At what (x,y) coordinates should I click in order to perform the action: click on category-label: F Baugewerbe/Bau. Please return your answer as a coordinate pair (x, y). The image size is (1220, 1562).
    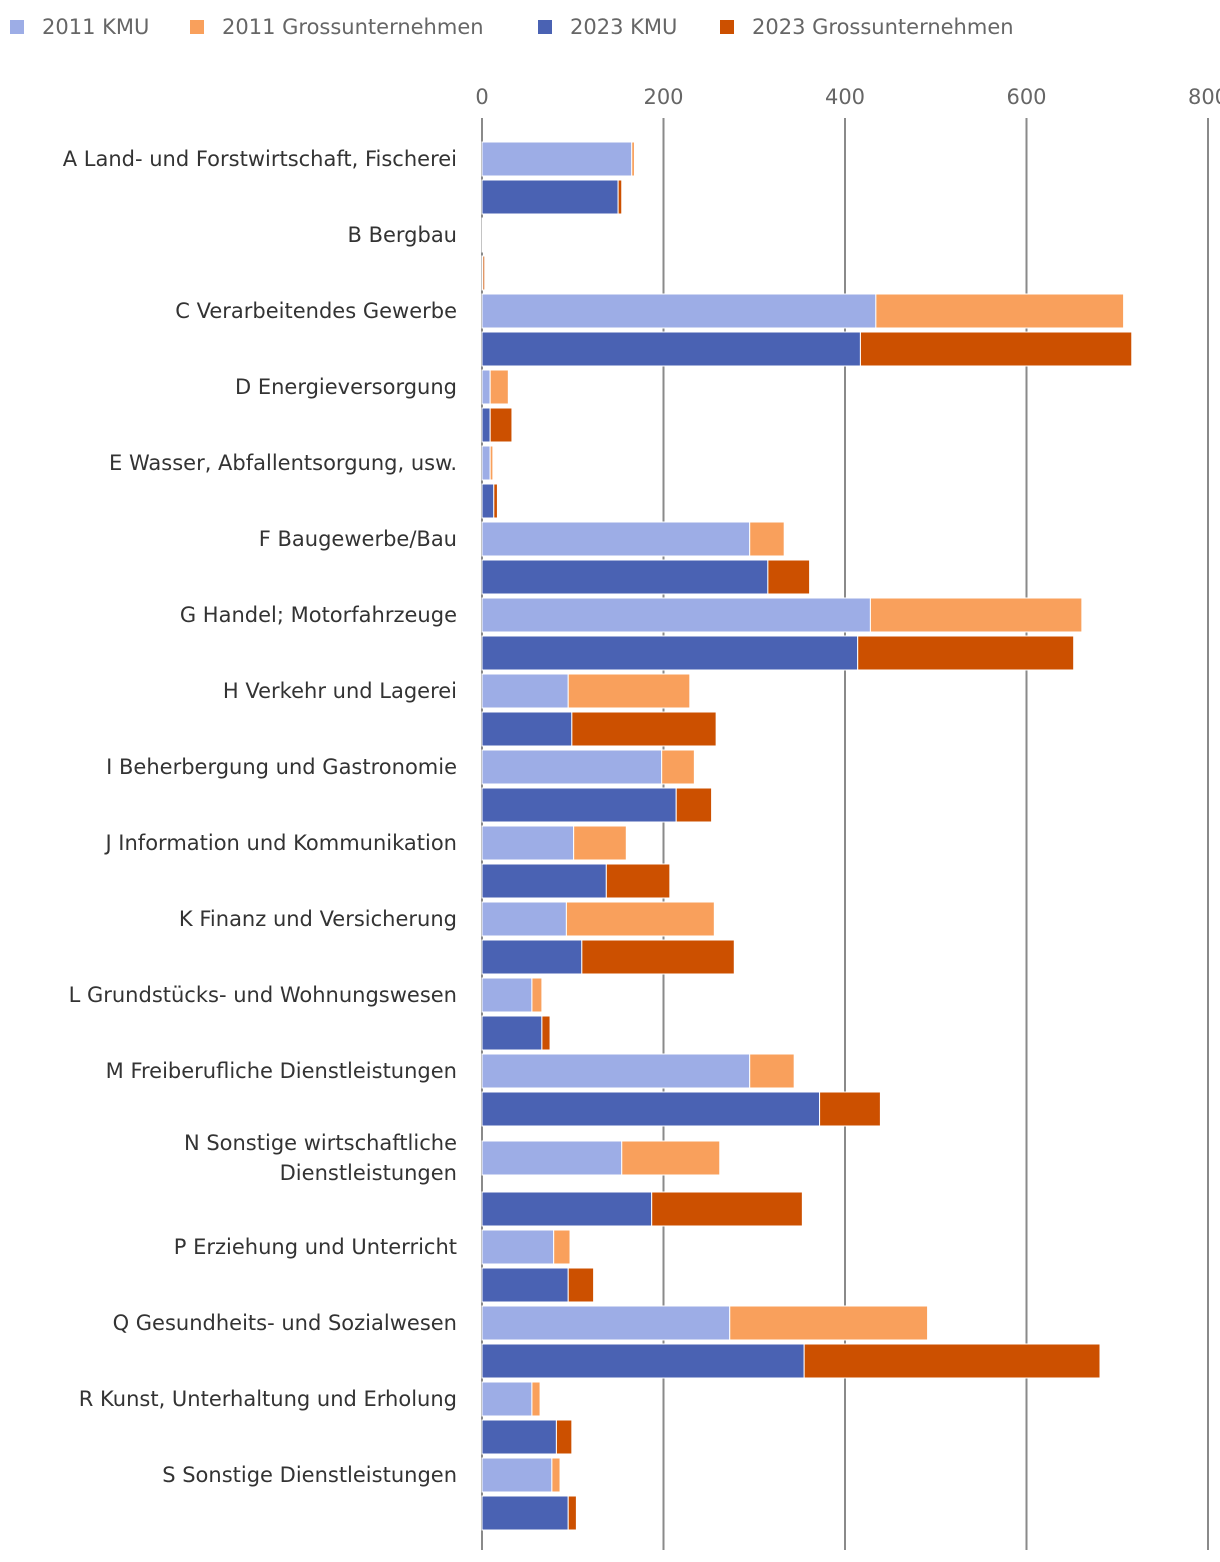
    Looking at the image, I should click on (357, 539).